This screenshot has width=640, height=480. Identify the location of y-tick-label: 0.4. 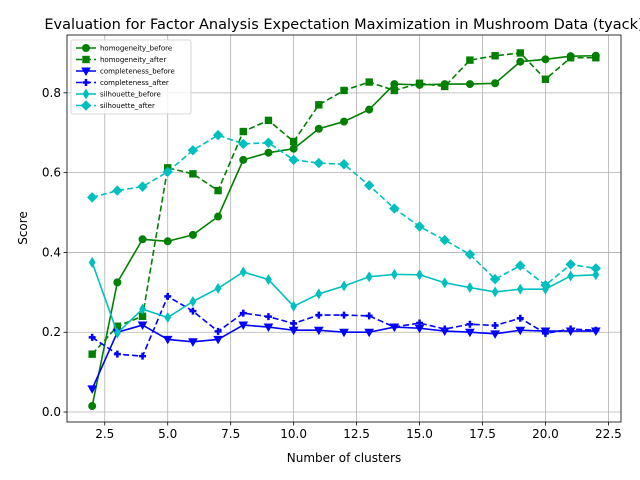
(51, 252).